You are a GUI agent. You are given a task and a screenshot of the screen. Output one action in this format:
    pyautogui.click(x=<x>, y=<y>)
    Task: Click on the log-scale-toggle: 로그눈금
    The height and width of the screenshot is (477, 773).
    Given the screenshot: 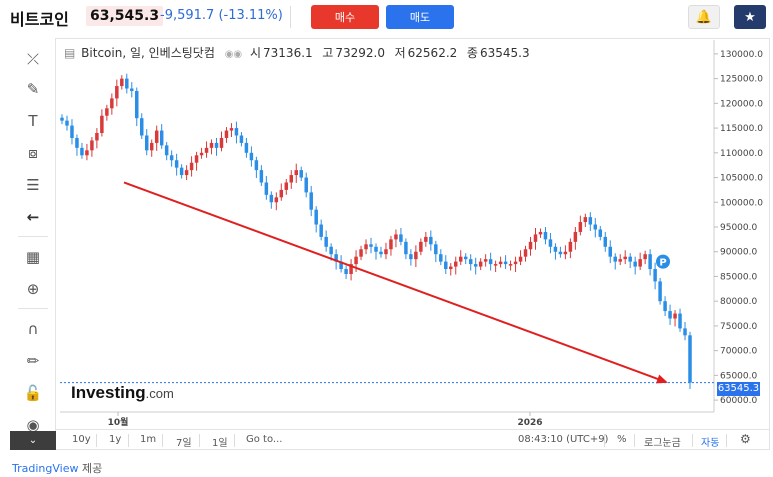 What is the action you would take?
    pyautogui.click(x=662, y=443)
    